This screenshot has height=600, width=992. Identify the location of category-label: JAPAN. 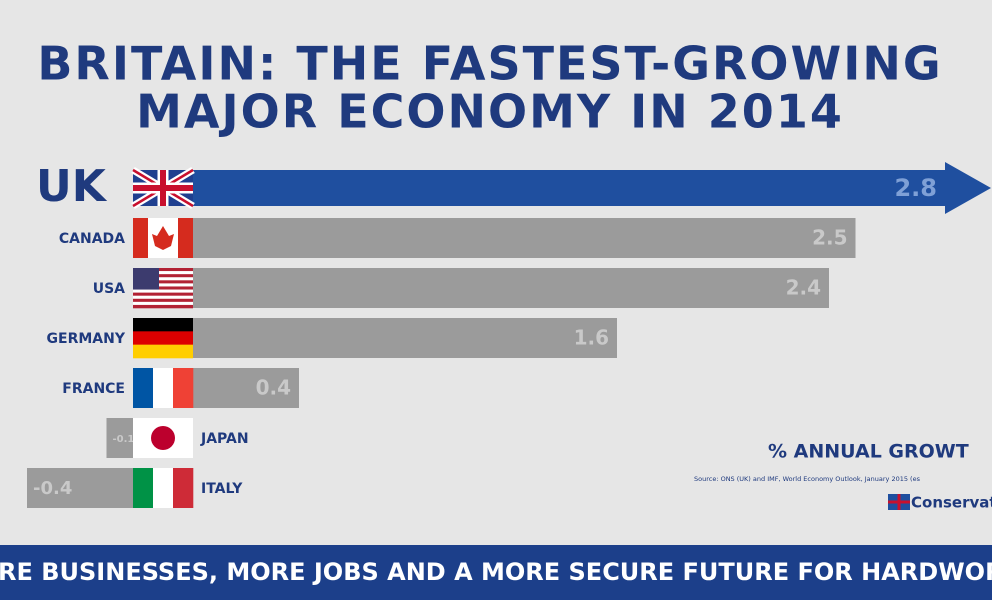
(224, 439).